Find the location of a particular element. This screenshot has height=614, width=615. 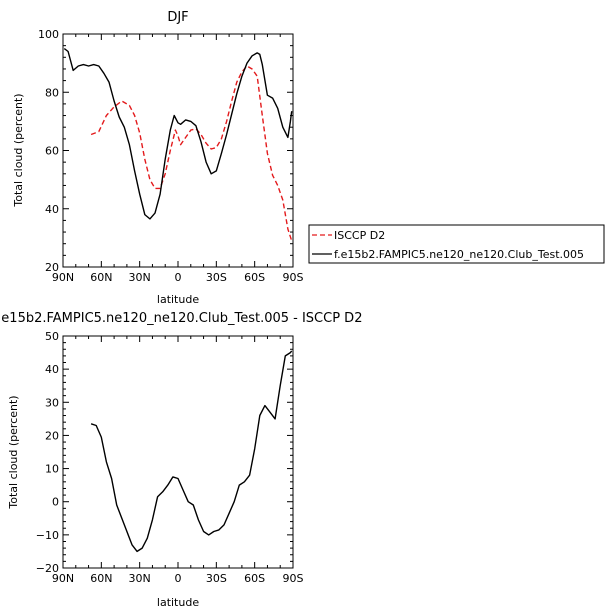

bottom-y-axis-title: Total cloud (percent) is located at coordinates (13, 452).